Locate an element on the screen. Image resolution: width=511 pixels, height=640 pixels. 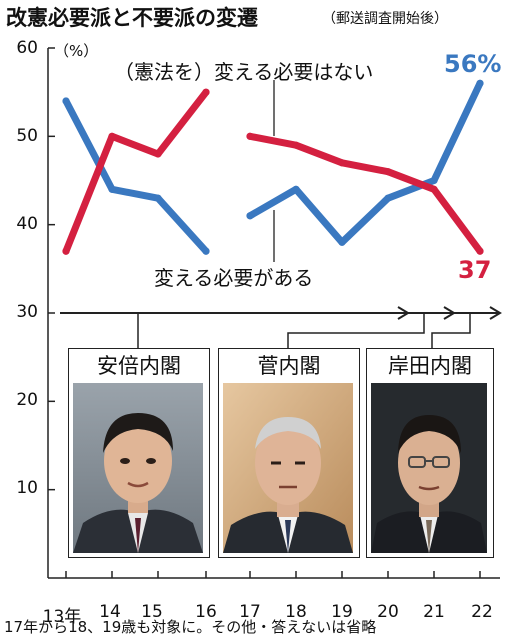
y-tick-label: 60 is located at coordinates (27, 48).